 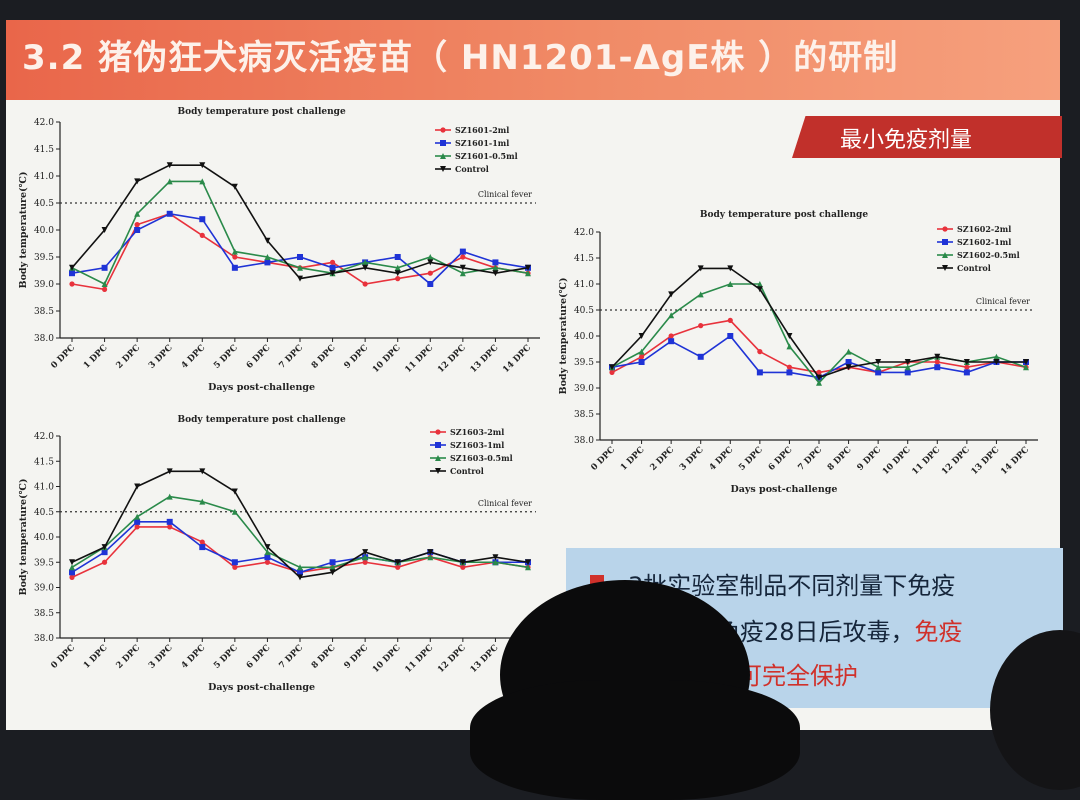 I want to click on x-tick-label: 2 DPC, so click(x=128, y=357).